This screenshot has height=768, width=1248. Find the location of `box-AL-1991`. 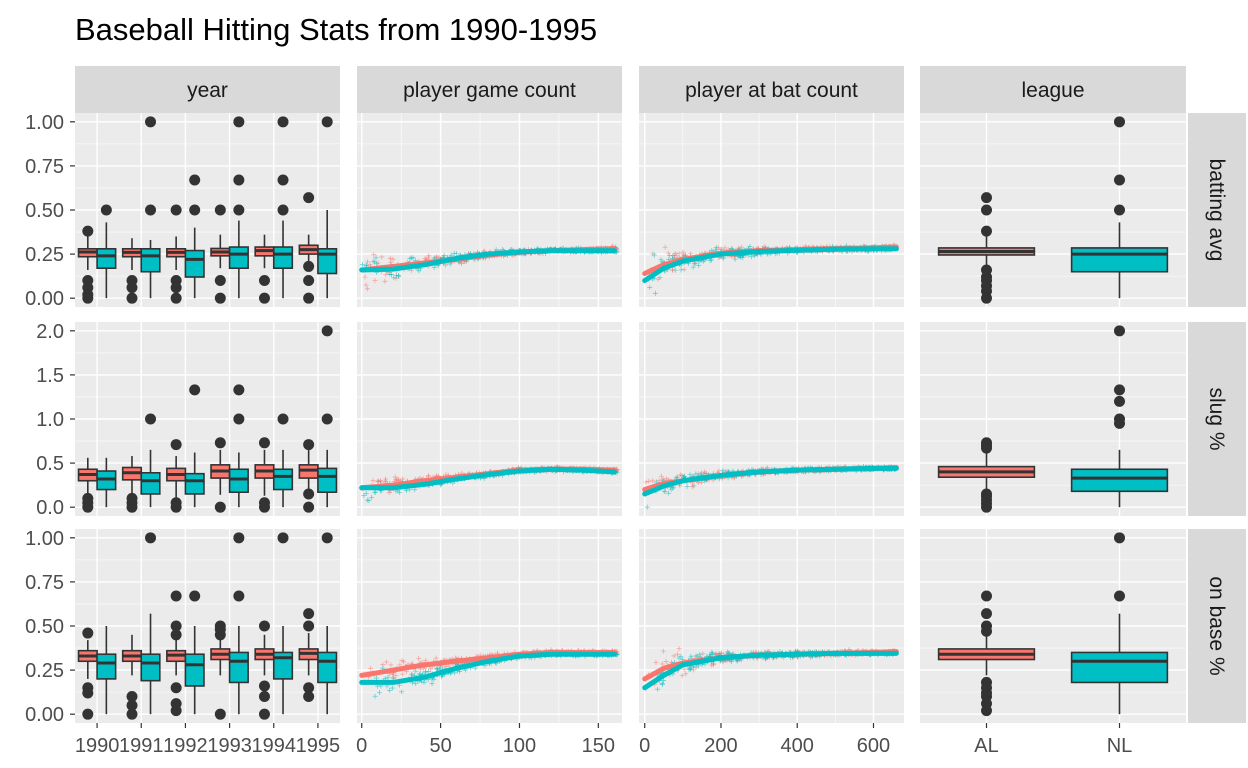

box-AL-1991 is located at coordinates (132, 677).